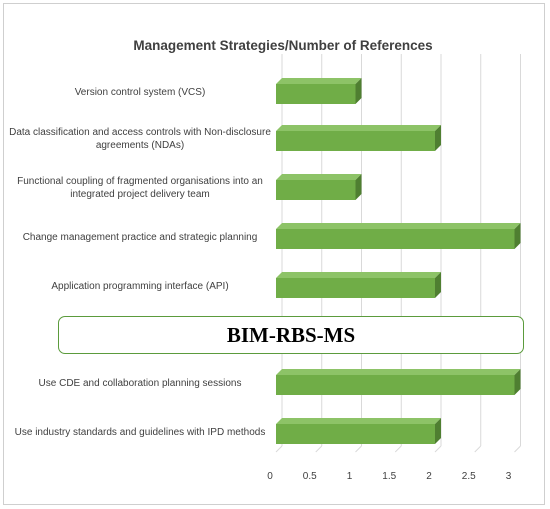 The image size is (550, 509). What do you see at coordinates (309, 476) in the screenshot?
I see `x-tick-label: 0.5` at bounding box center [309, 476].